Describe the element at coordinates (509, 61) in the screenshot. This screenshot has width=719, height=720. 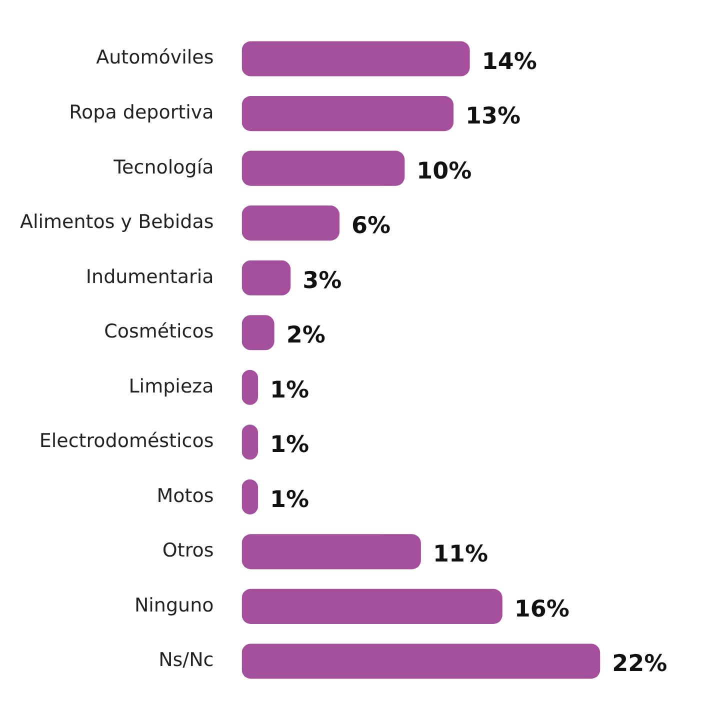
I see `data-label: 14%` at that location.